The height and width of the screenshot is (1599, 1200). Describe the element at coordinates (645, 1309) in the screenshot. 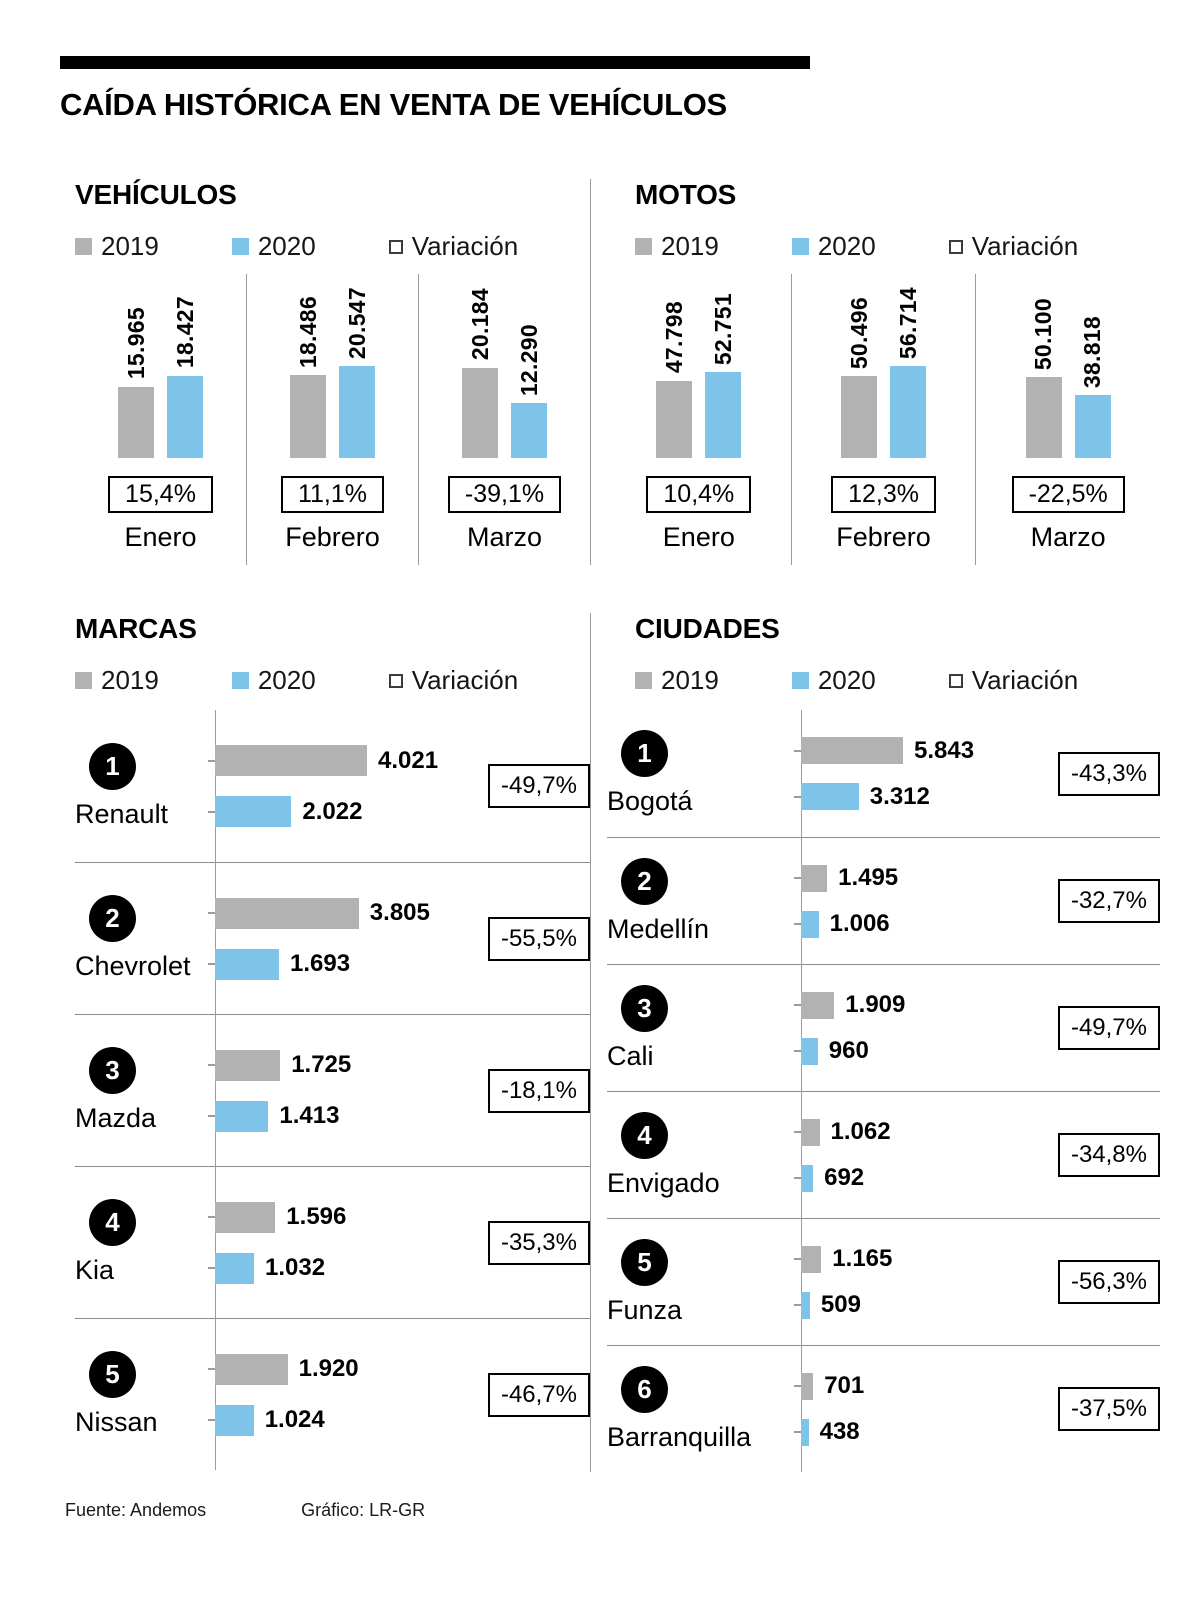

I see `city-name: Funza` at that location.